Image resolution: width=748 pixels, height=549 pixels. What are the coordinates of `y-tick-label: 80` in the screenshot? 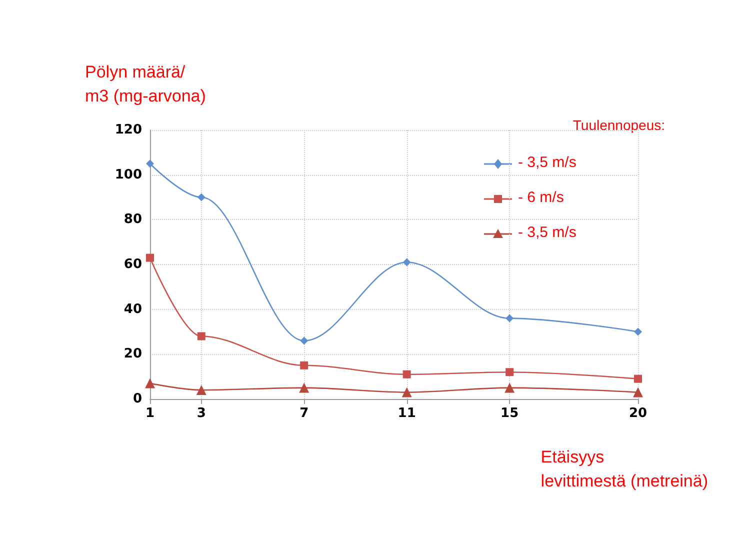 It's located at (133, 220).